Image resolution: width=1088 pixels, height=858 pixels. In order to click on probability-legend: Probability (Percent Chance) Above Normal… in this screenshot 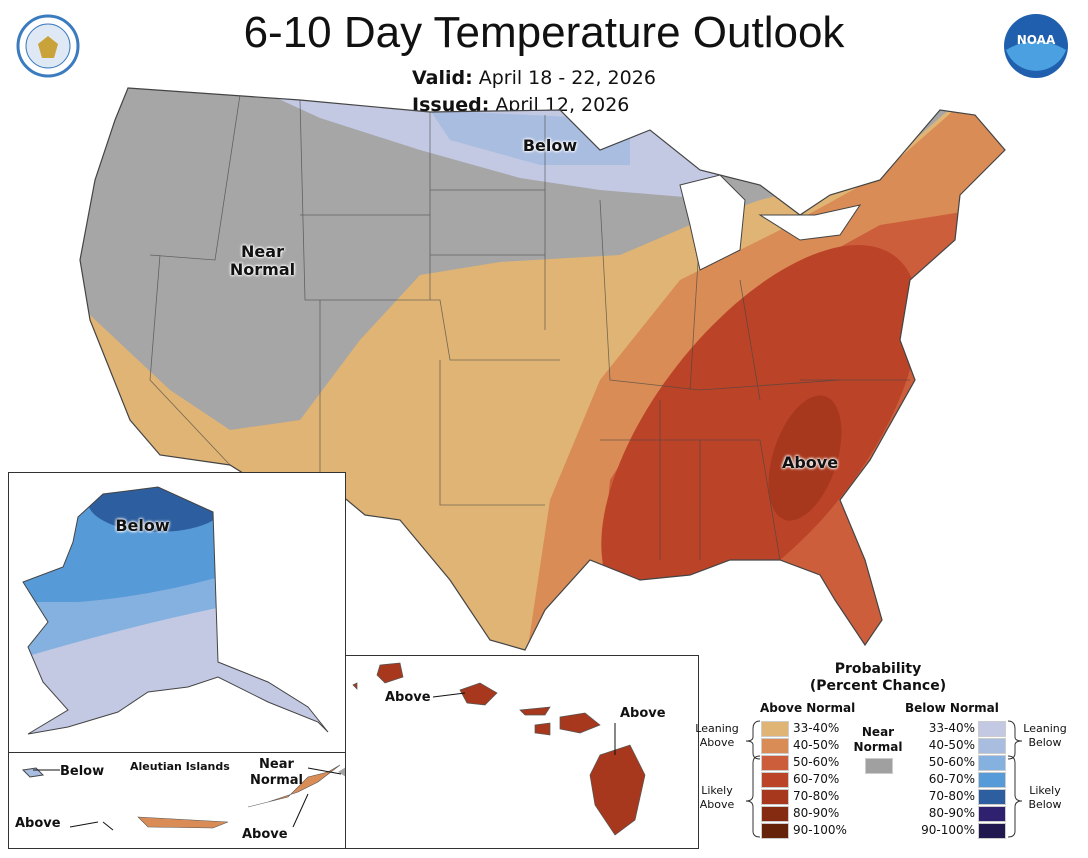, I will do `click(891, 755)`.